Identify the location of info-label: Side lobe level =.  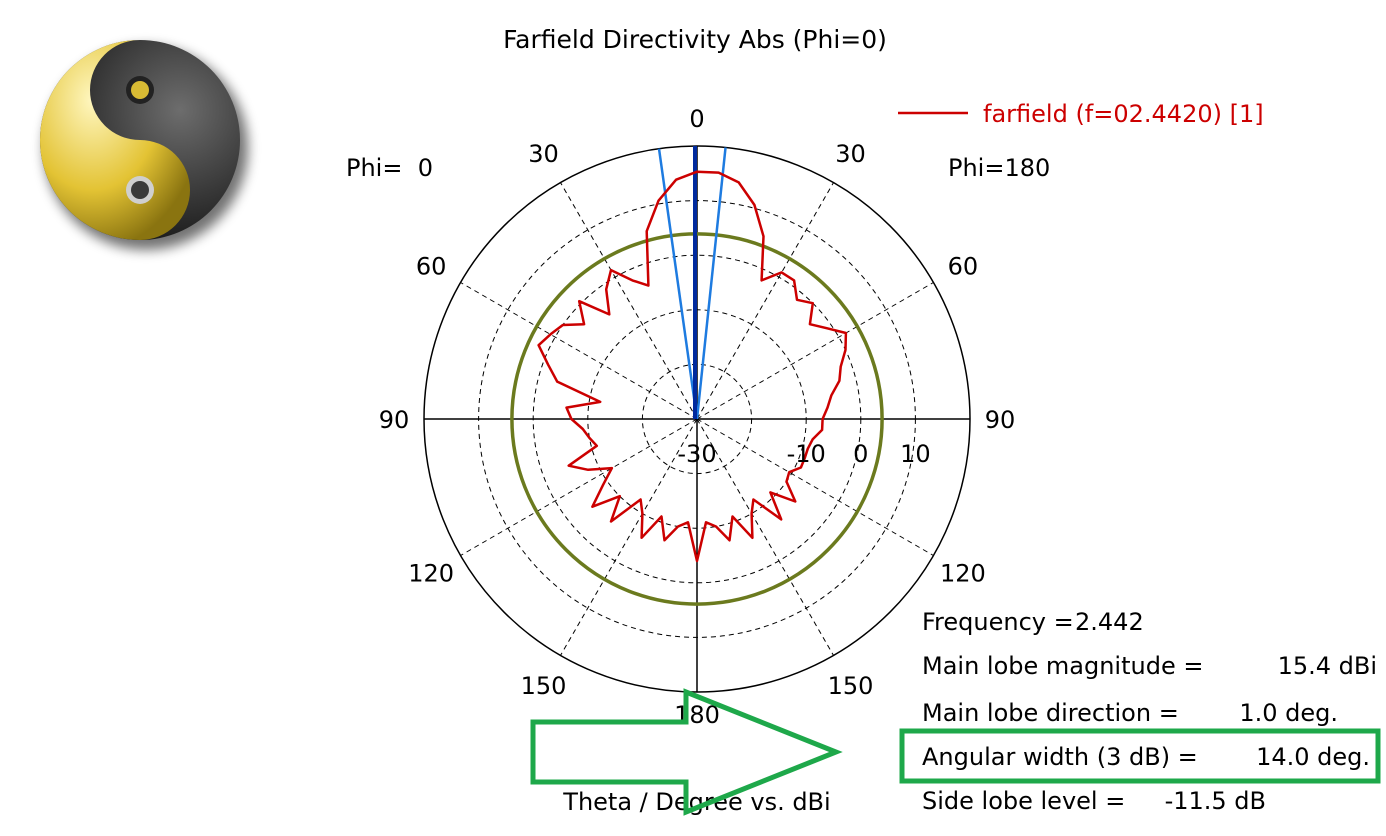
(1023, 801).